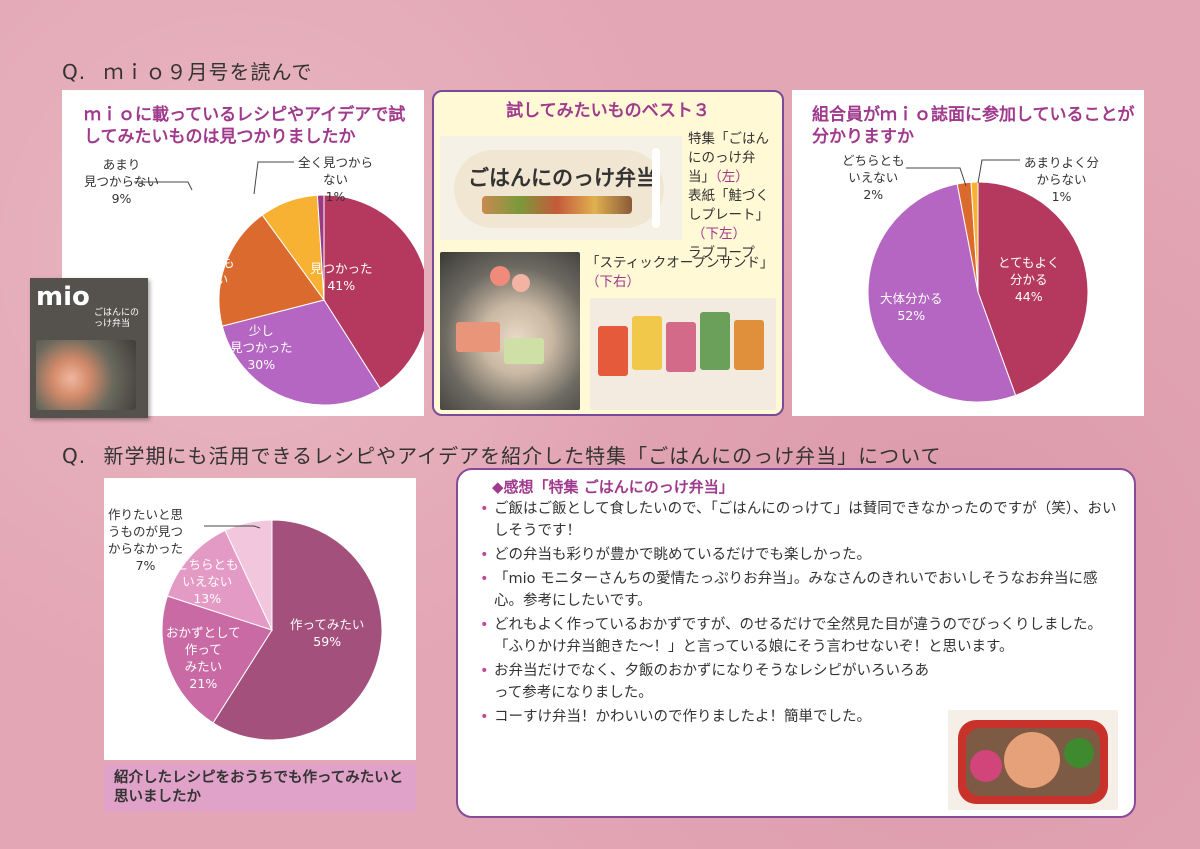  I want to click on chart-3-title: 紹介したレシピをおうちでも作ってみたいと思いましたか, so click(259, 787).